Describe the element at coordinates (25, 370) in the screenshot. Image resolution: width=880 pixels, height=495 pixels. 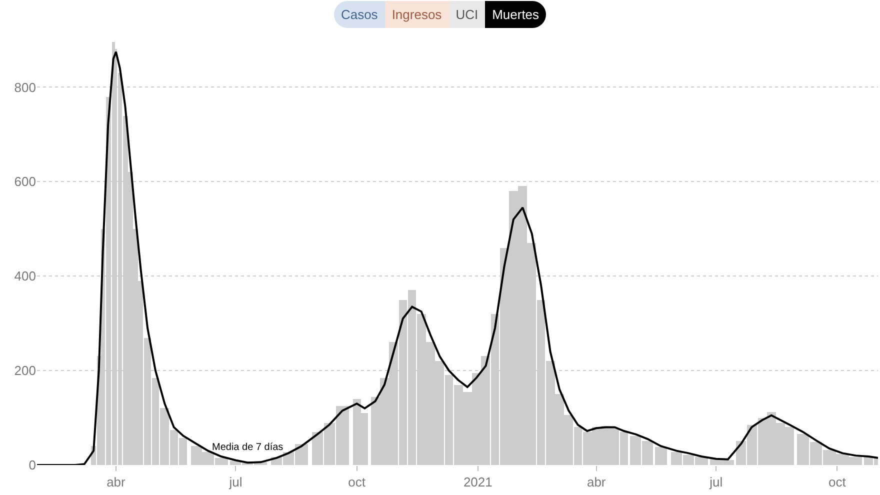
I see `y-tick-label: 200` at that location.